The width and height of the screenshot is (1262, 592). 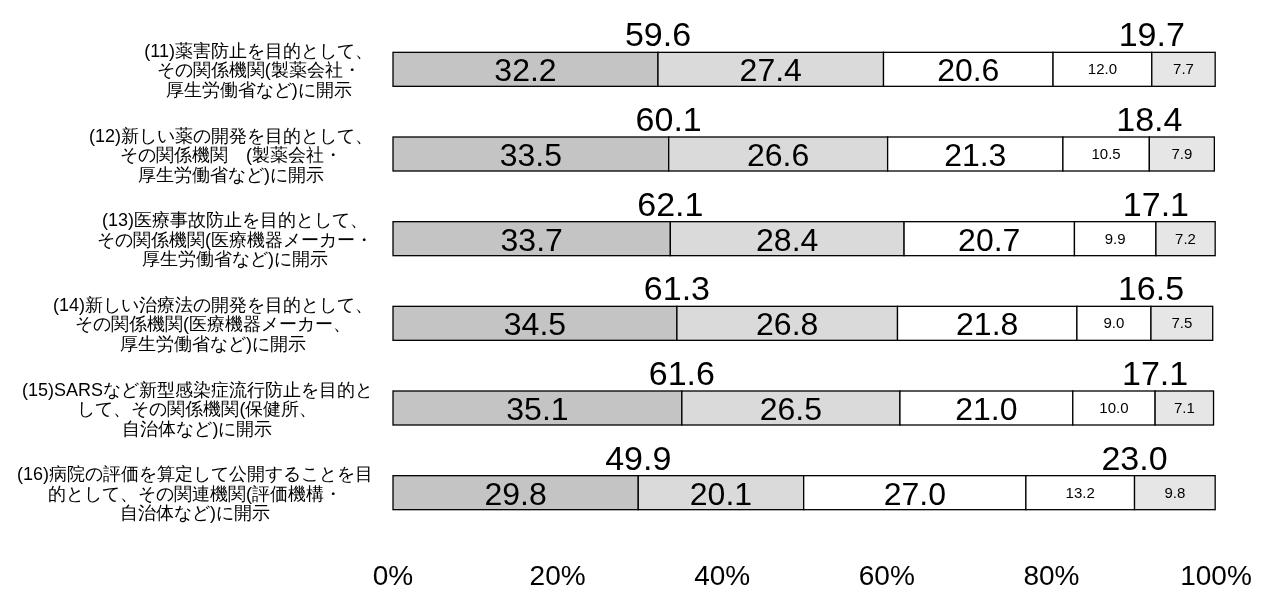 What do you see at coordinates (1115, 238) in the screenshot?
I see `data-label: 9.9` at bounding box center [1115, 238].